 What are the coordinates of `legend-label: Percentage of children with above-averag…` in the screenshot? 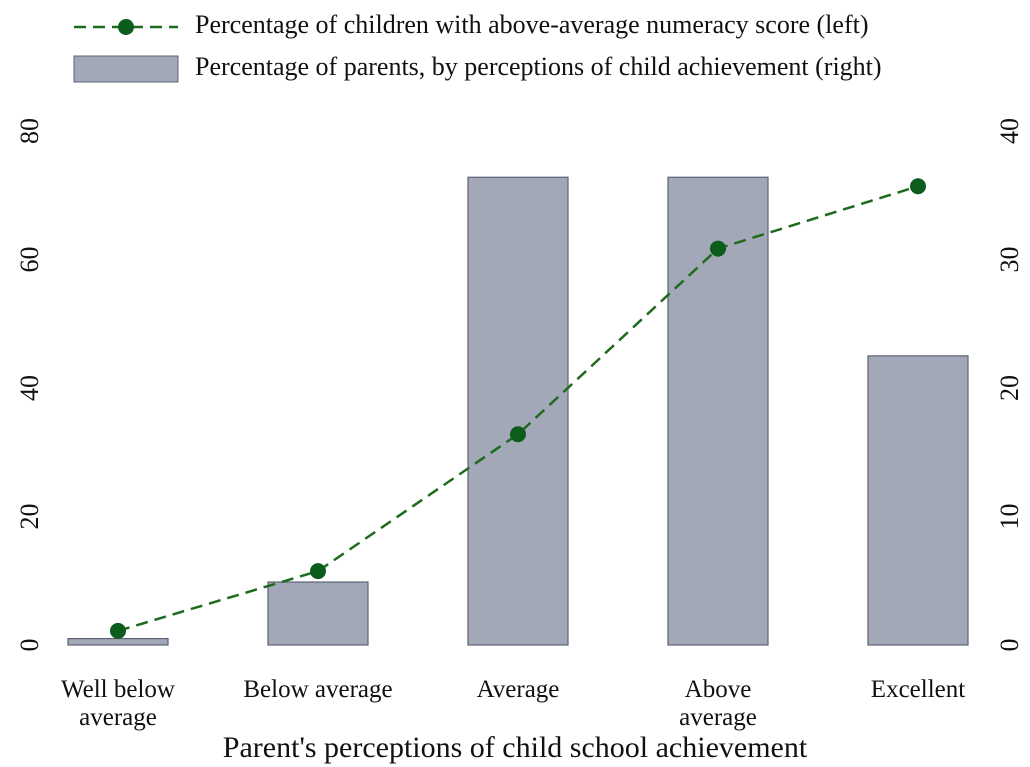 It's located at (532, 24).